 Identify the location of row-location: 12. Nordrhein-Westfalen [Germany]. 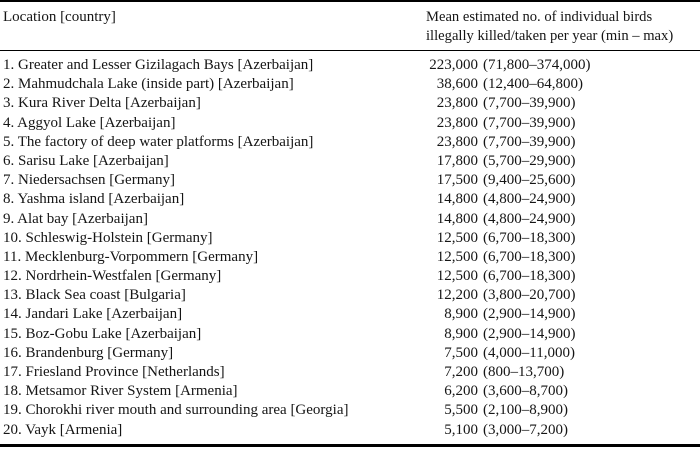
(112, 276).